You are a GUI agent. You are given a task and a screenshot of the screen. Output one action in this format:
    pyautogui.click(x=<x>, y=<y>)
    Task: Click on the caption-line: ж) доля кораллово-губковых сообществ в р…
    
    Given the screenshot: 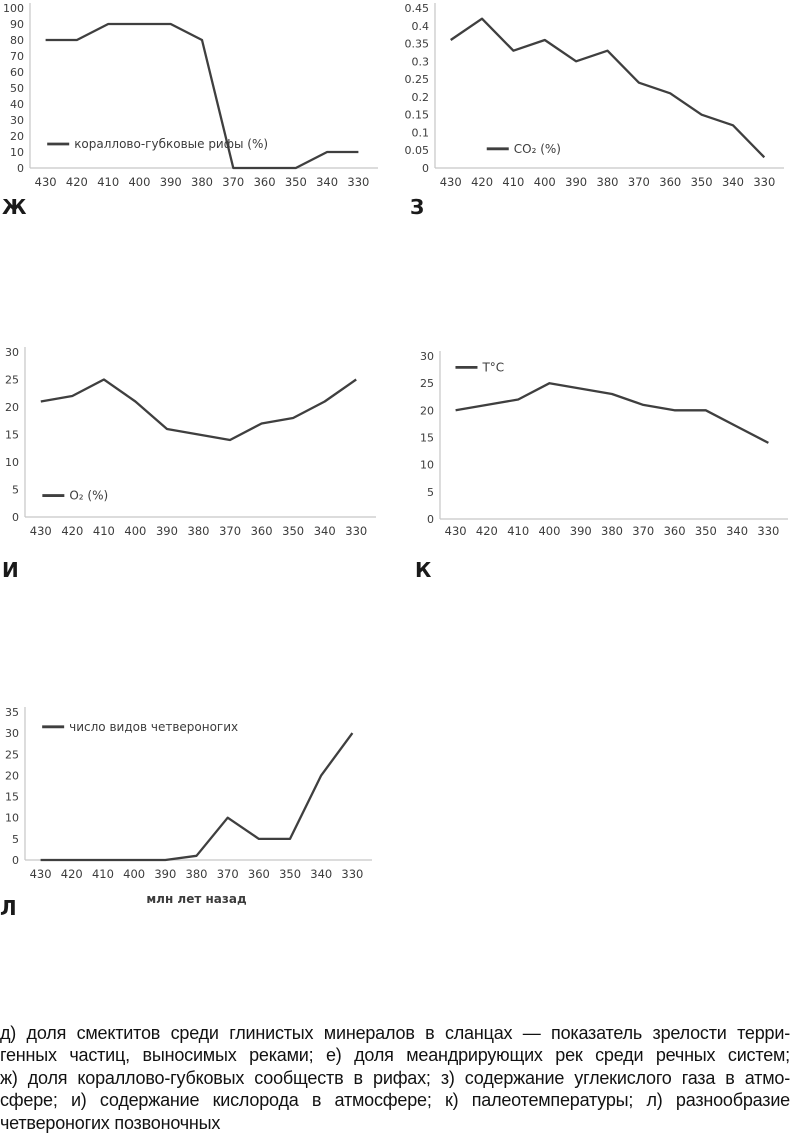 What is the action you would take?
    pyautogui.click(x=395, y=1077)
    